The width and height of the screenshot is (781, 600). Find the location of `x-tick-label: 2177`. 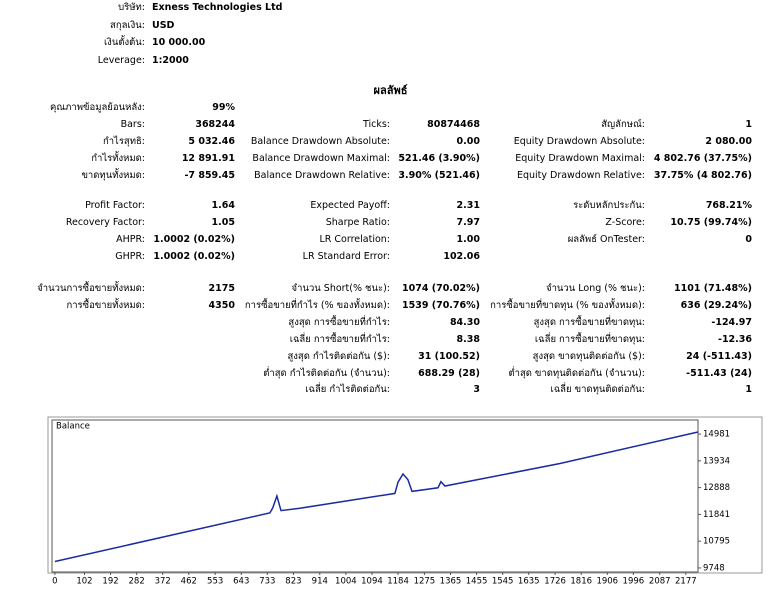

x-tick-label: 2177 is located at coordinates (686, 582).